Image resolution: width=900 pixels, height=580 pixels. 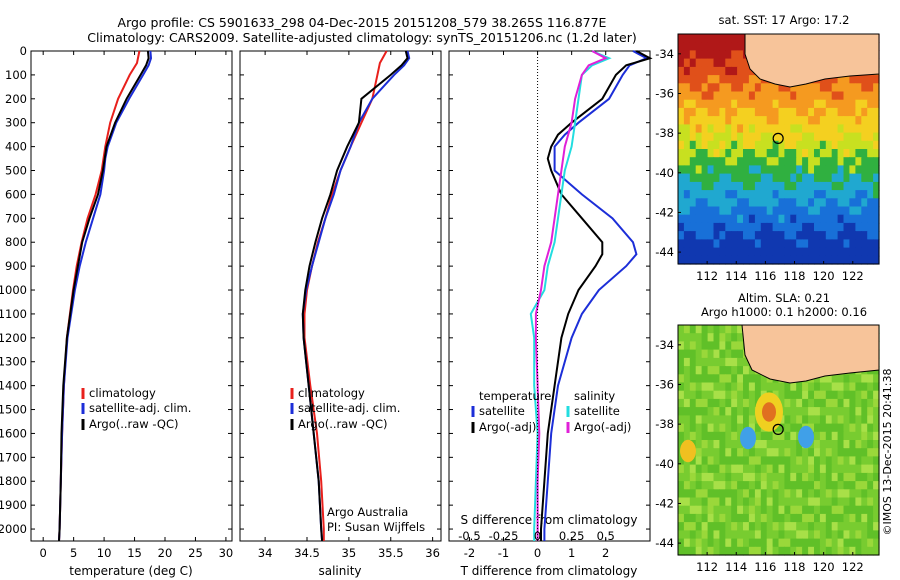 What do you see at coordinates (13, 338) in the screenshot?
I see `depth-tick-label: 1200` at bounding box center [13, 338].